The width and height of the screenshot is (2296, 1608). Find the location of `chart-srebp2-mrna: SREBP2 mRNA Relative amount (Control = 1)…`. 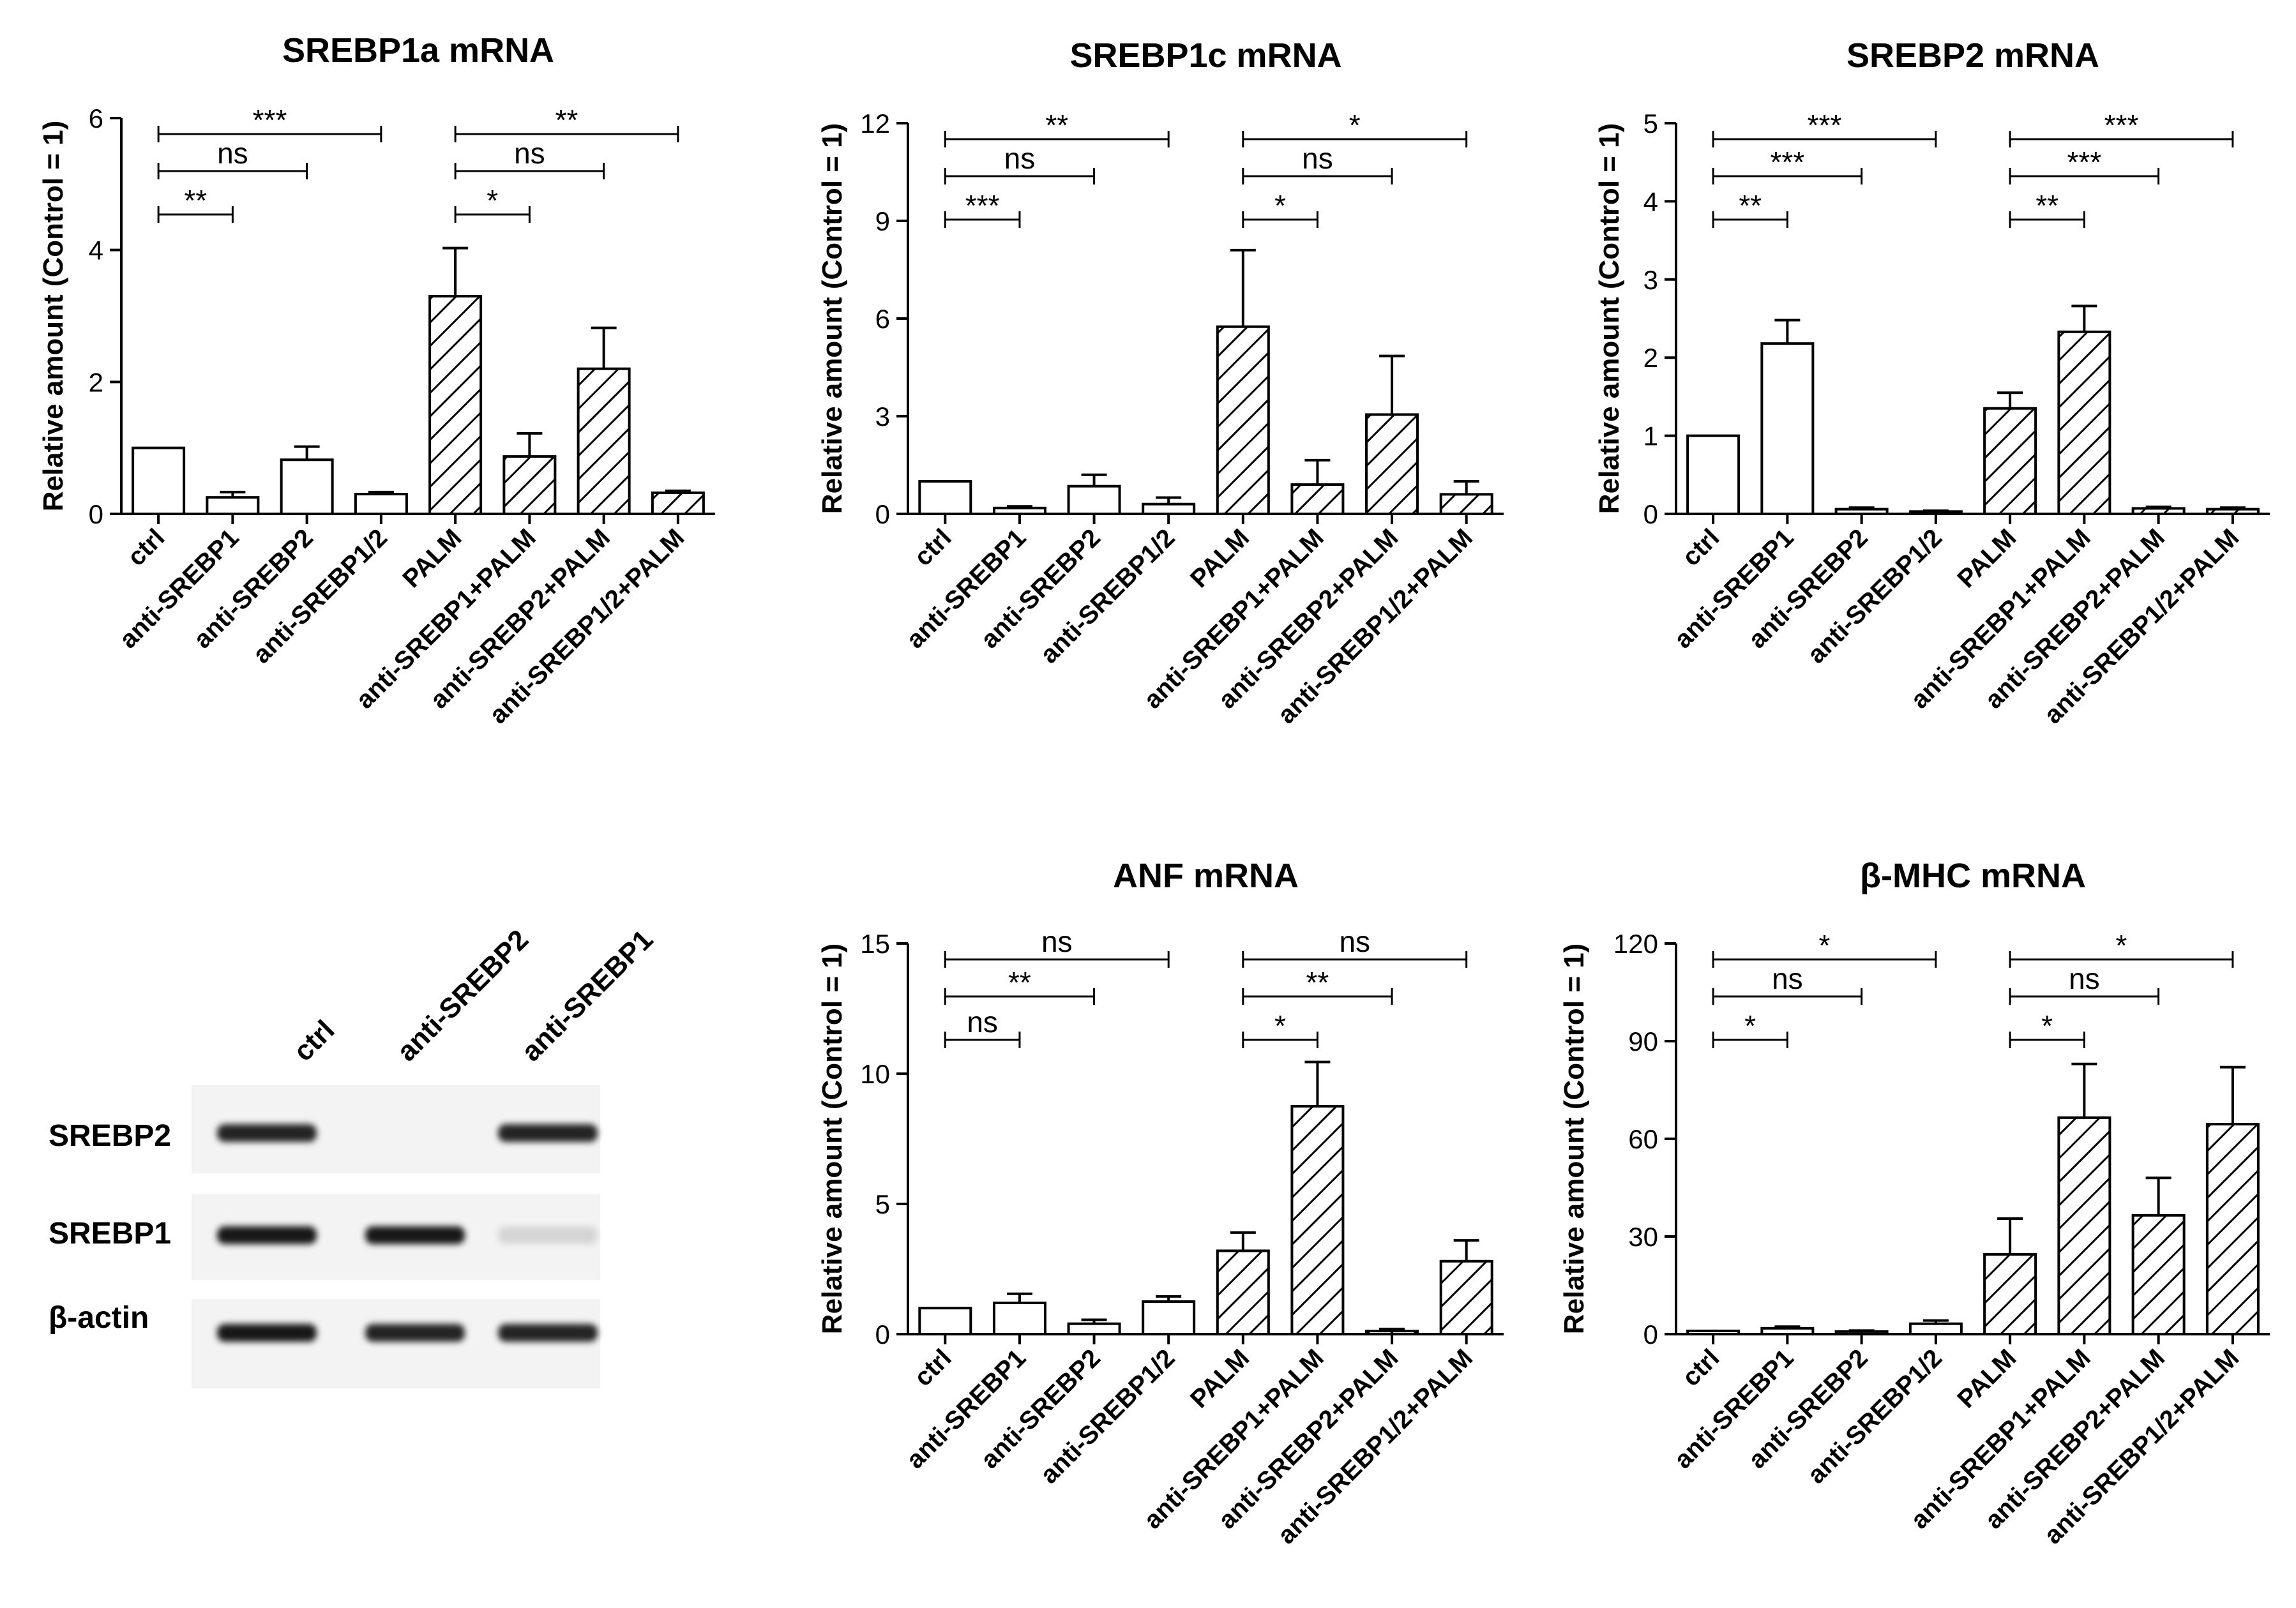

chart-srebp2-mrna: SREBP2 mRNA Relative amount (Control = 1)… is located at coordinates (1932, 382).